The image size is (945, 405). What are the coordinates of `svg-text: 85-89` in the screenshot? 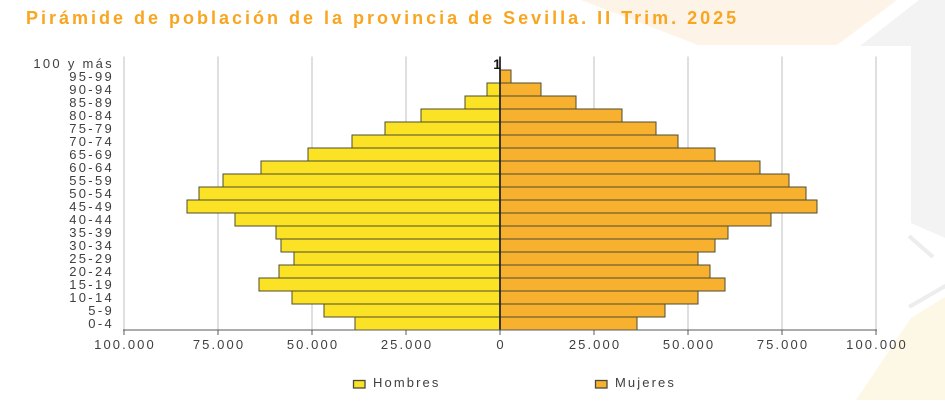 It's located at (91, 102).